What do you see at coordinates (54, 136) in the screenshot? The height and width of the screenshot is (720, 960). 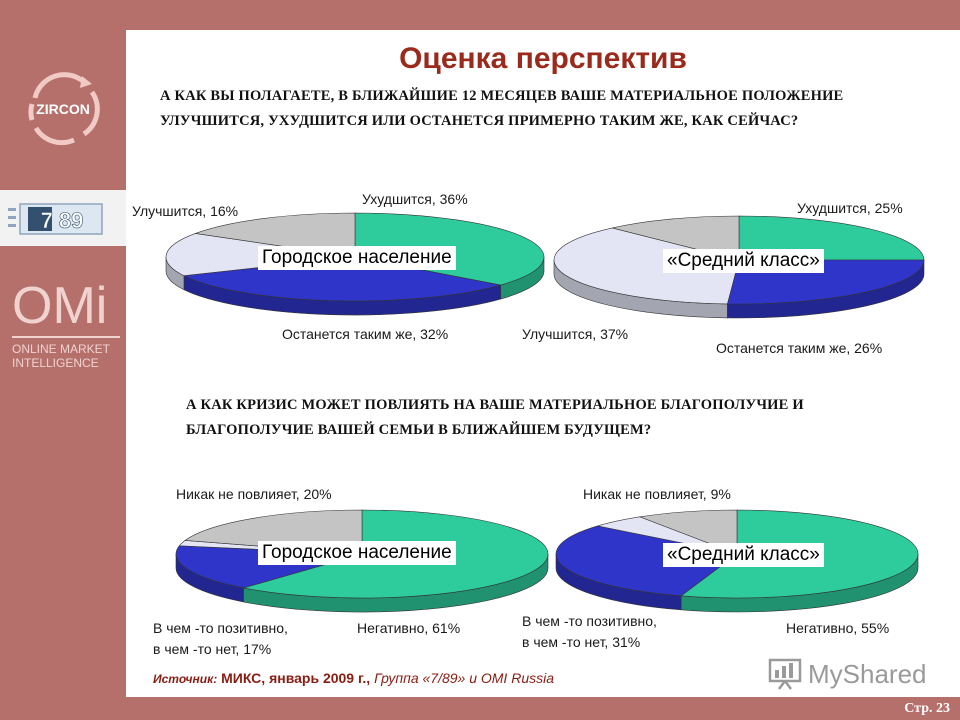 I see `zircon-arc-bottom` at bounding box center [54, 136].